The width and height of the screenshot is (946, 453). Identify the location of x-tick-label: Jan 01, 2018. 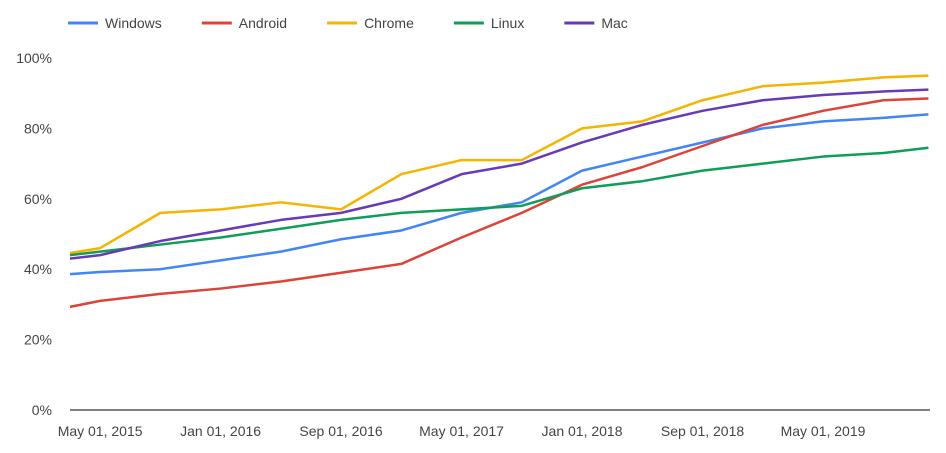
(582, 431).